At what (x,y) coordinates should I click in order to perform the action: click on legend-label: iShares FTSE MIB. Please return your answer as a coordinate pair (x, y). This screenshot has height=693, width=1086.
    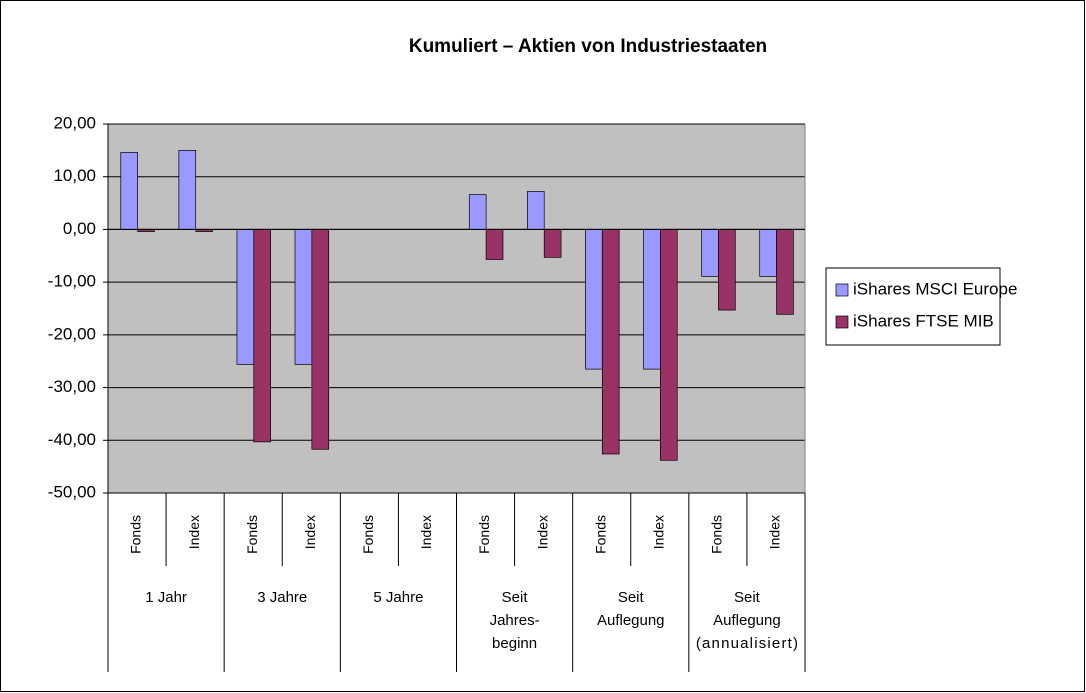
    Looking at the image, I should click on (923, 320).